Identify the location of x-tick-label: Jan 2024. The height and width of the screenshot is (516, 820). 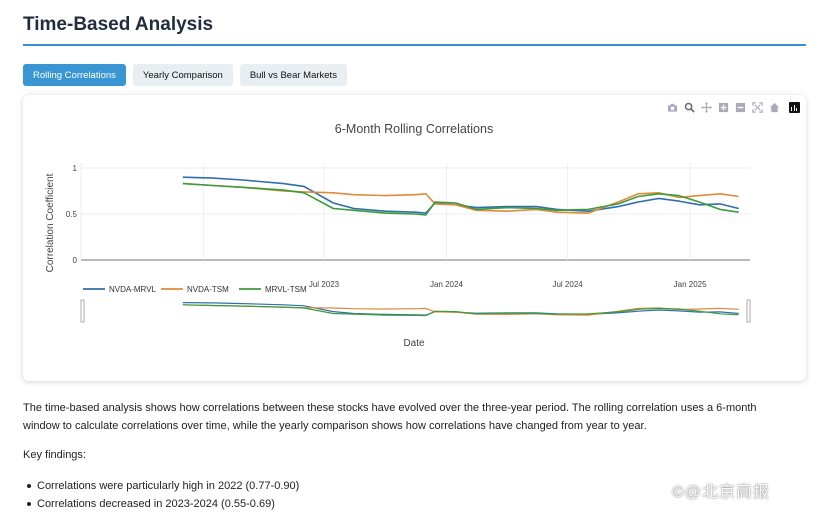
(446, 284).